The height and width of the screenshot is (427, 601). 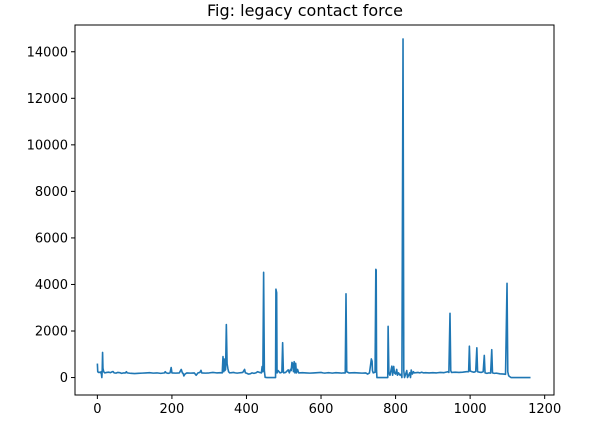 I want to click on y-tick-label: 6000, so click(x=51, y=238).